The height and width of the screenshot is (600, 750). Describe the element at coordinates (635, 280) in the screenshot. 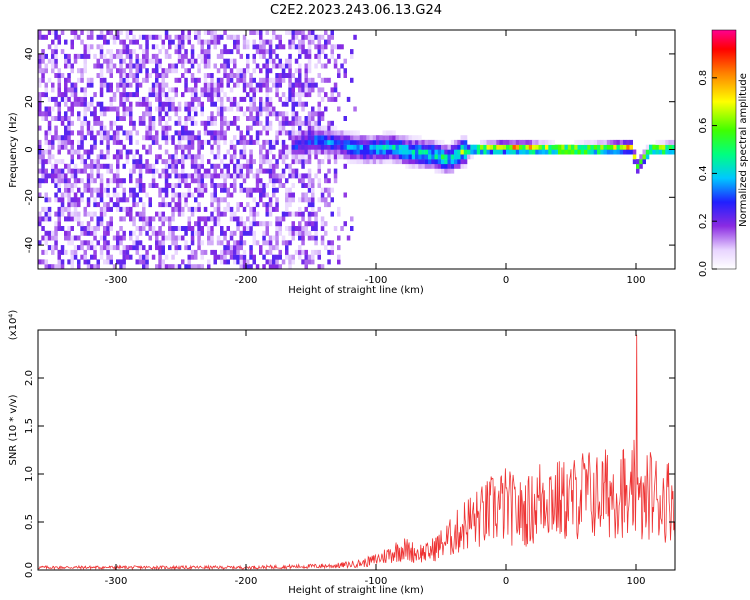

I see `x-tick-label: 100` at that location.